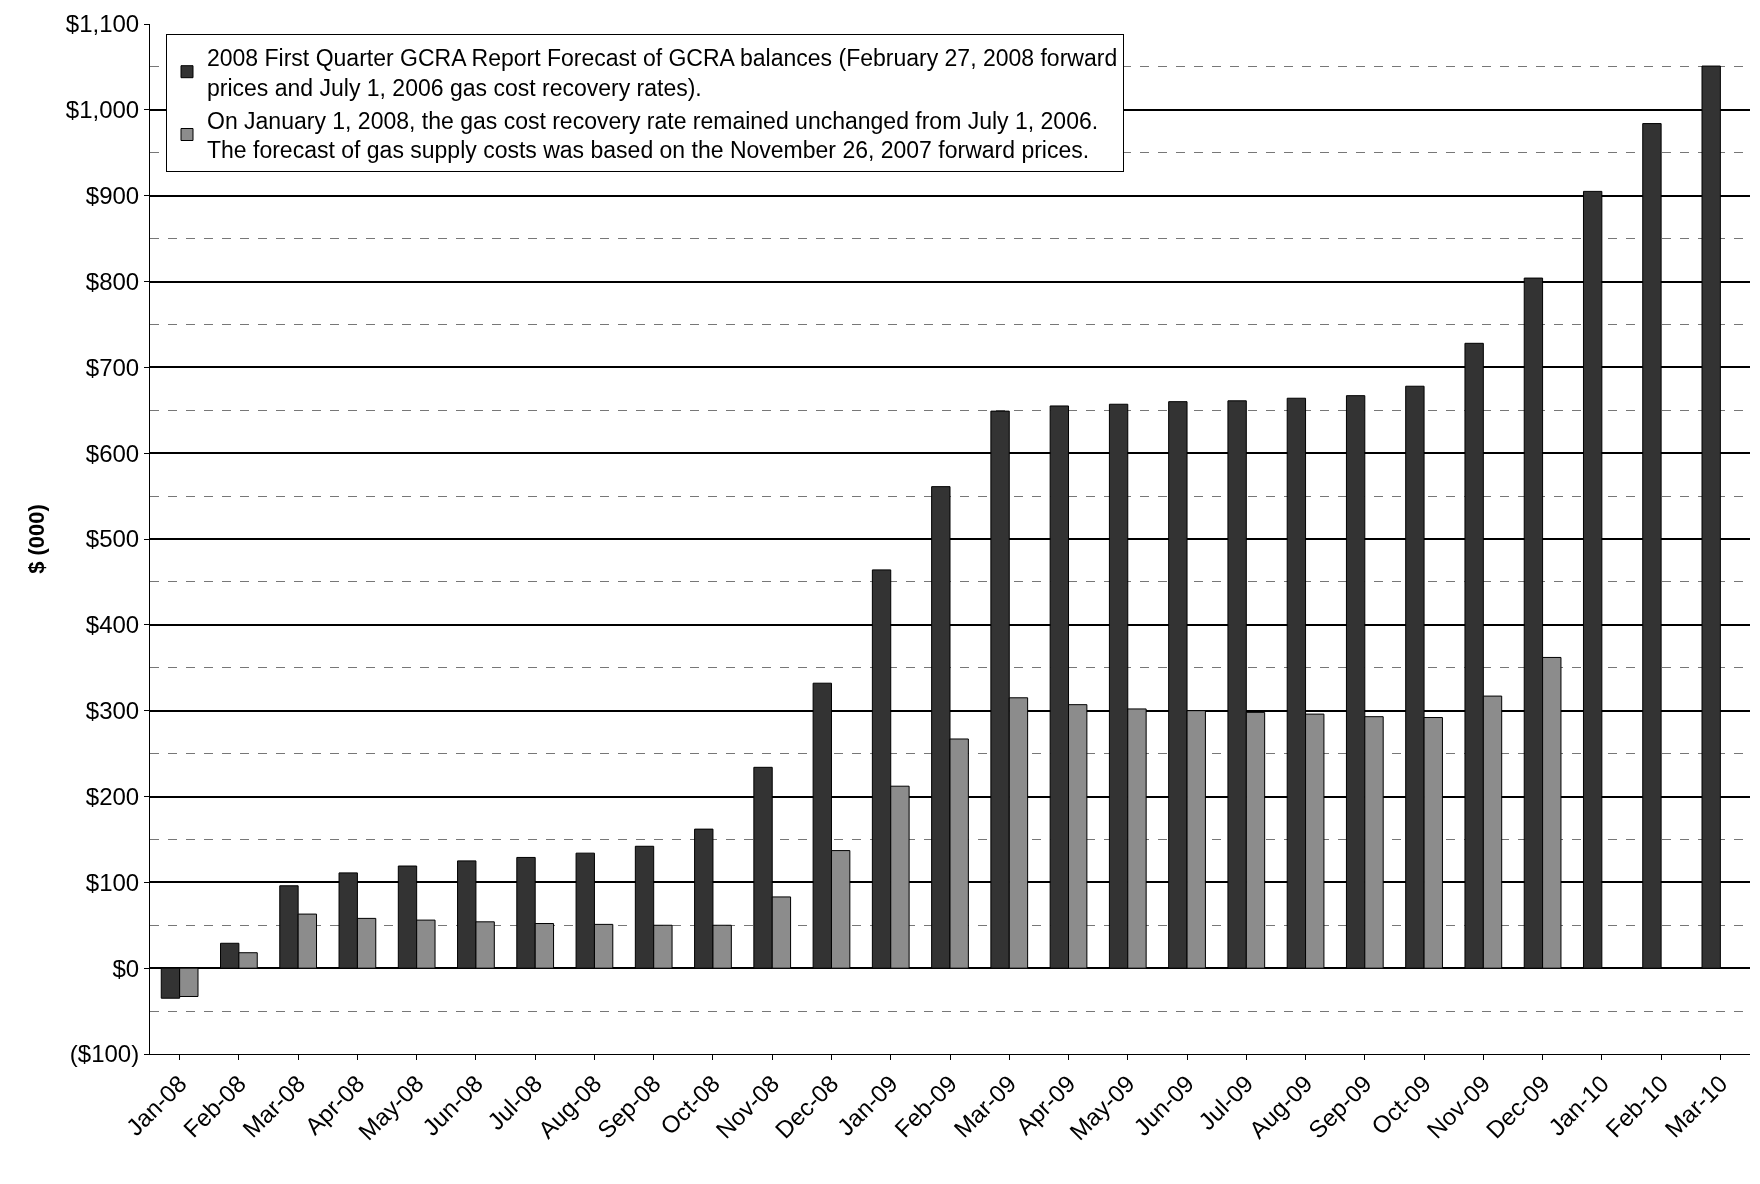 This screenshot has height=1184, width=1760. I want to click on y-tick-label: $400, so click(112, 625).